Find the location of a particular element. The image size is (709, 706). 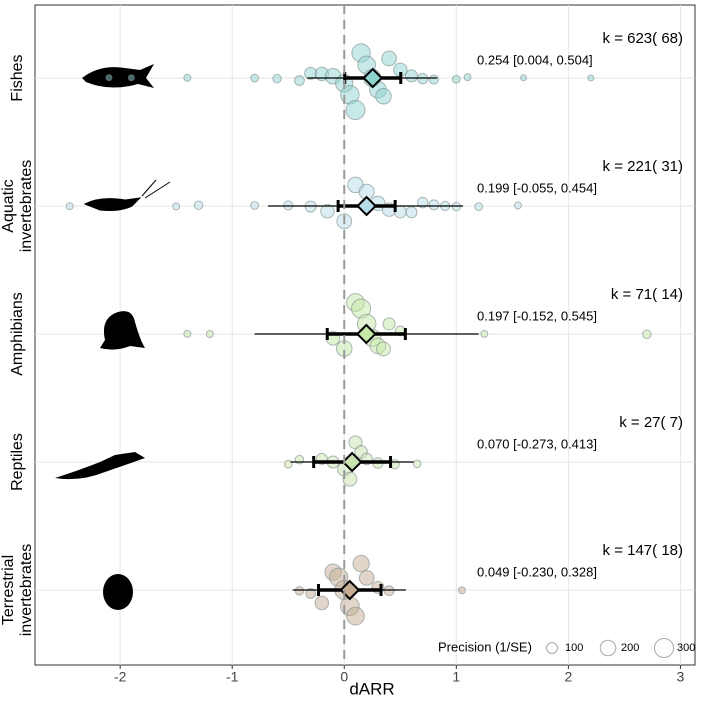

silhouettes is located at coordinates (113, 337).